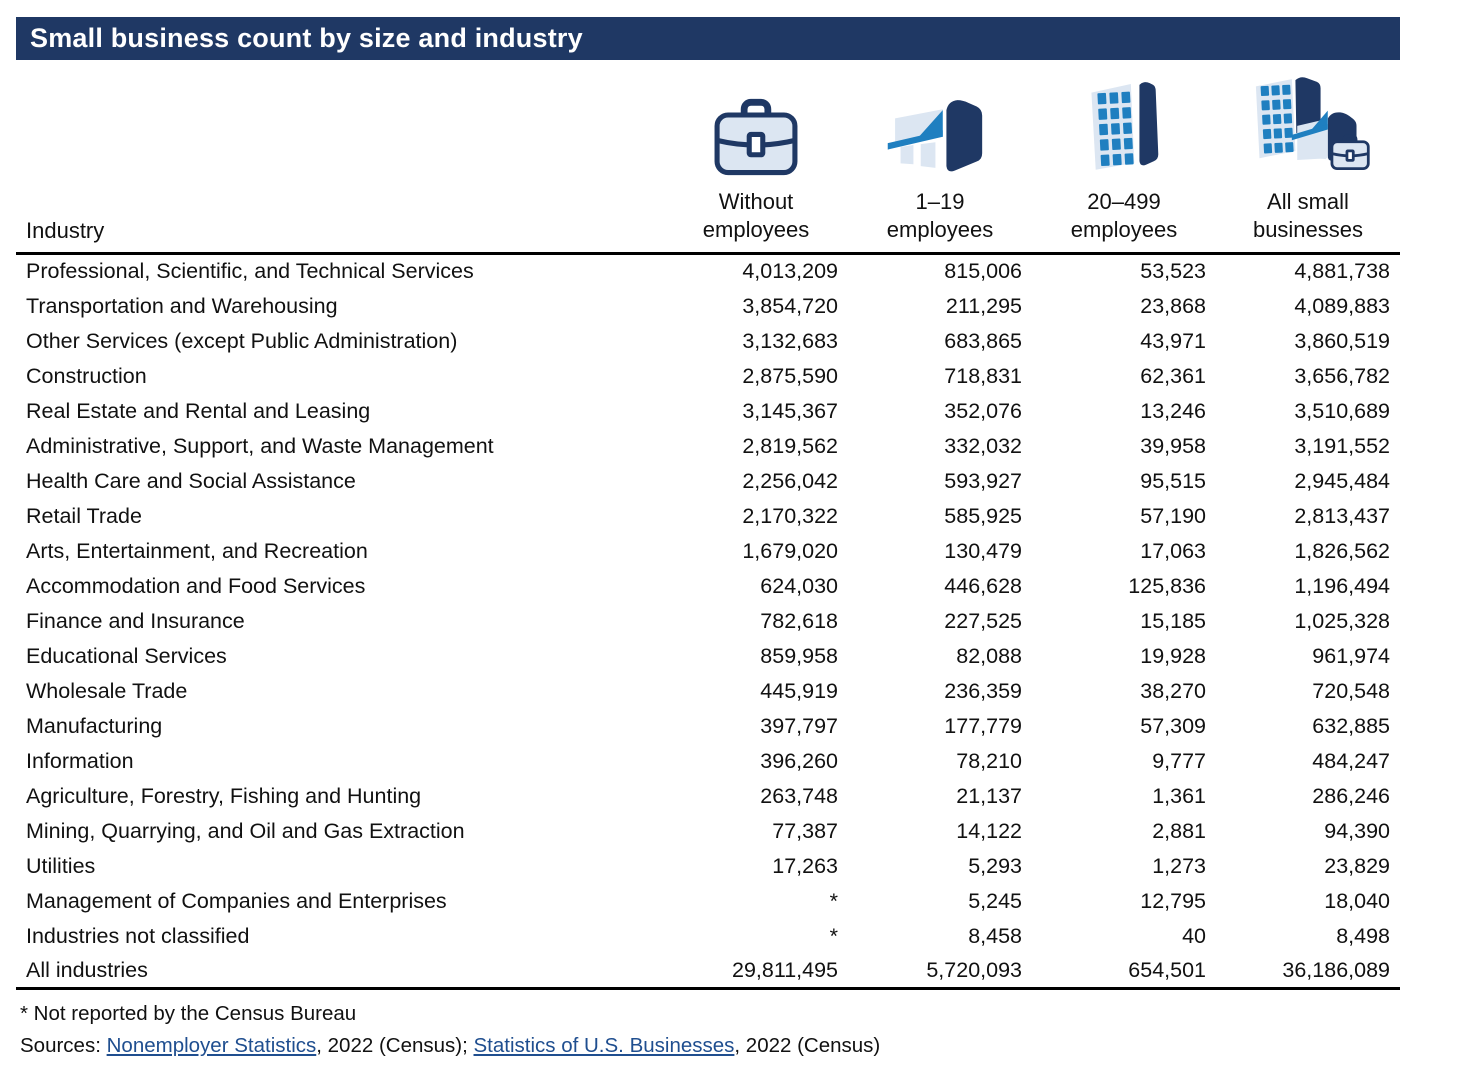 The width and height of the screenshot is (1460, 1080). Describe the element at coordinates (1308, 971) in the screenshot. I see `value-cell: 36,186,089` at that location.